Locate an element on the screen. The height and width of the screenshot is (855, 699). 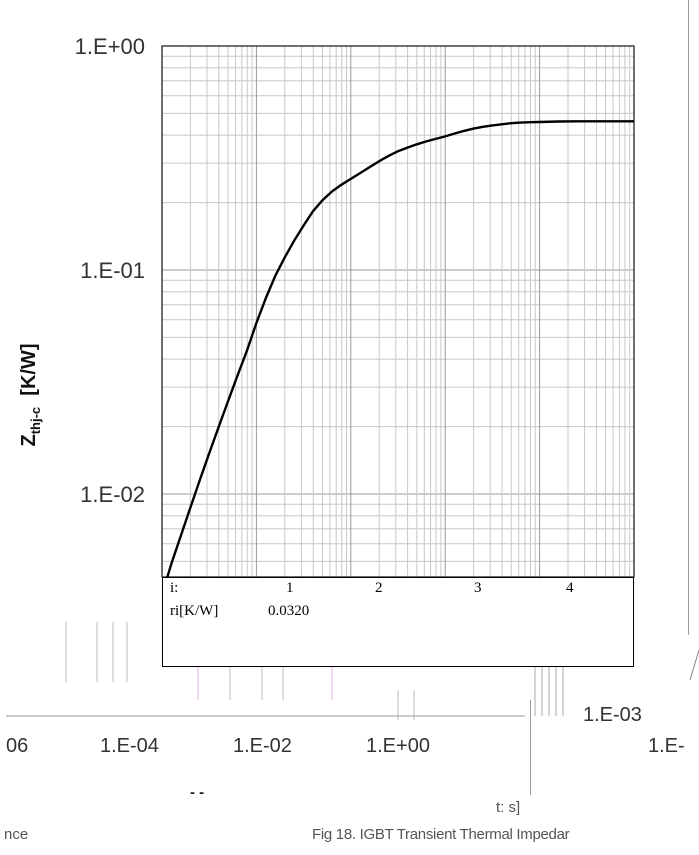
outer-frame-right is located at coordinates (688, 317).